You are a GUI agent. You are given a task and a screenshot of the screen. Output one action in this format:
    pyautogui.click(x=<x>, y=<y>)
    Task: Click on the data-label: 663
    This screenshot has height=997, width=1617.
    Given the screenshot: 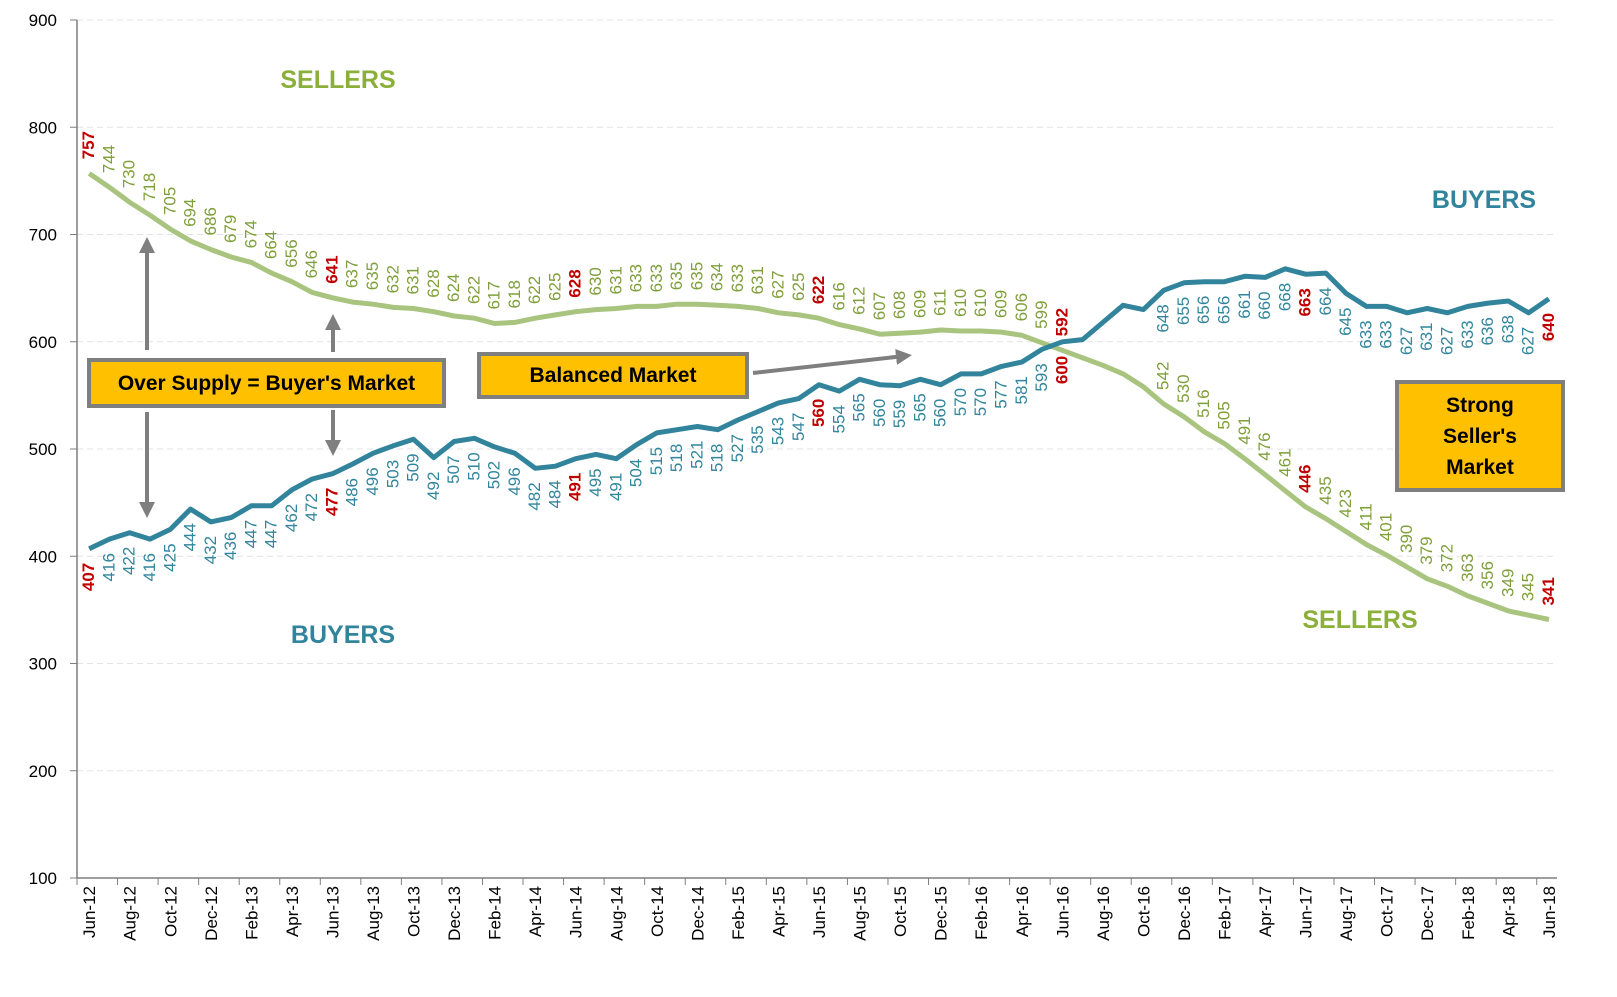 What is the action you would take?
    pyautogui.click(x=1305, y=302)
    